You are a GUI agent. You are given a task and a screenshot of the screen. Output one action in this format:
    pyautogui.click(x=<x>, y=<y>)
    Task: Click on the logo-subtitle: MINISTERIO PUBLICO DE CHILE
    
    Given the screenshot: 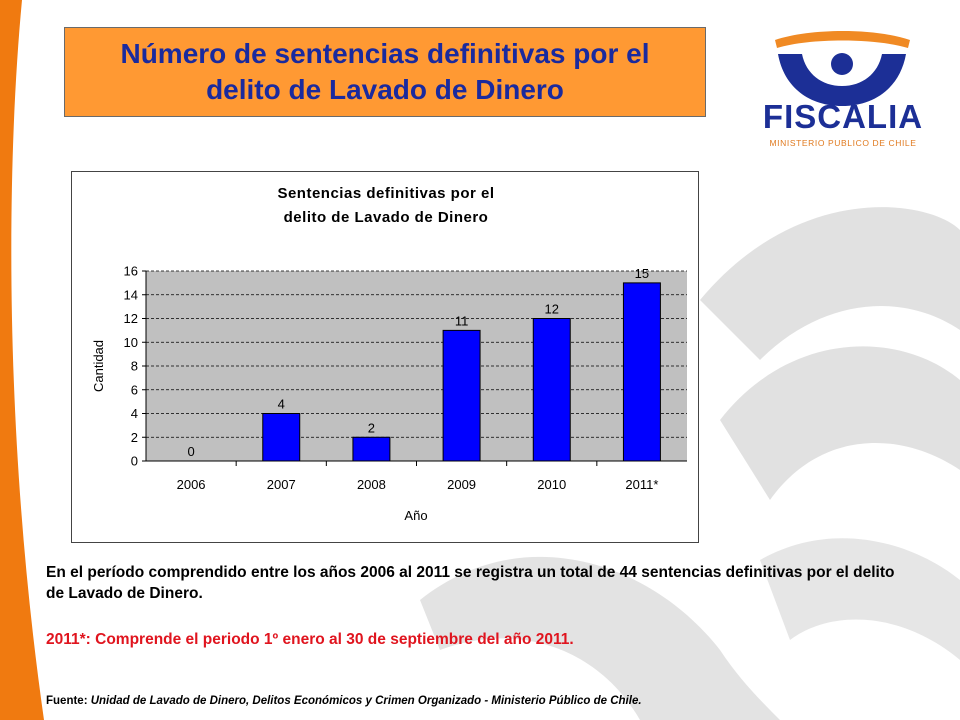 What is the action you would take?
    pyautogui.click(x=843, y=143)
    